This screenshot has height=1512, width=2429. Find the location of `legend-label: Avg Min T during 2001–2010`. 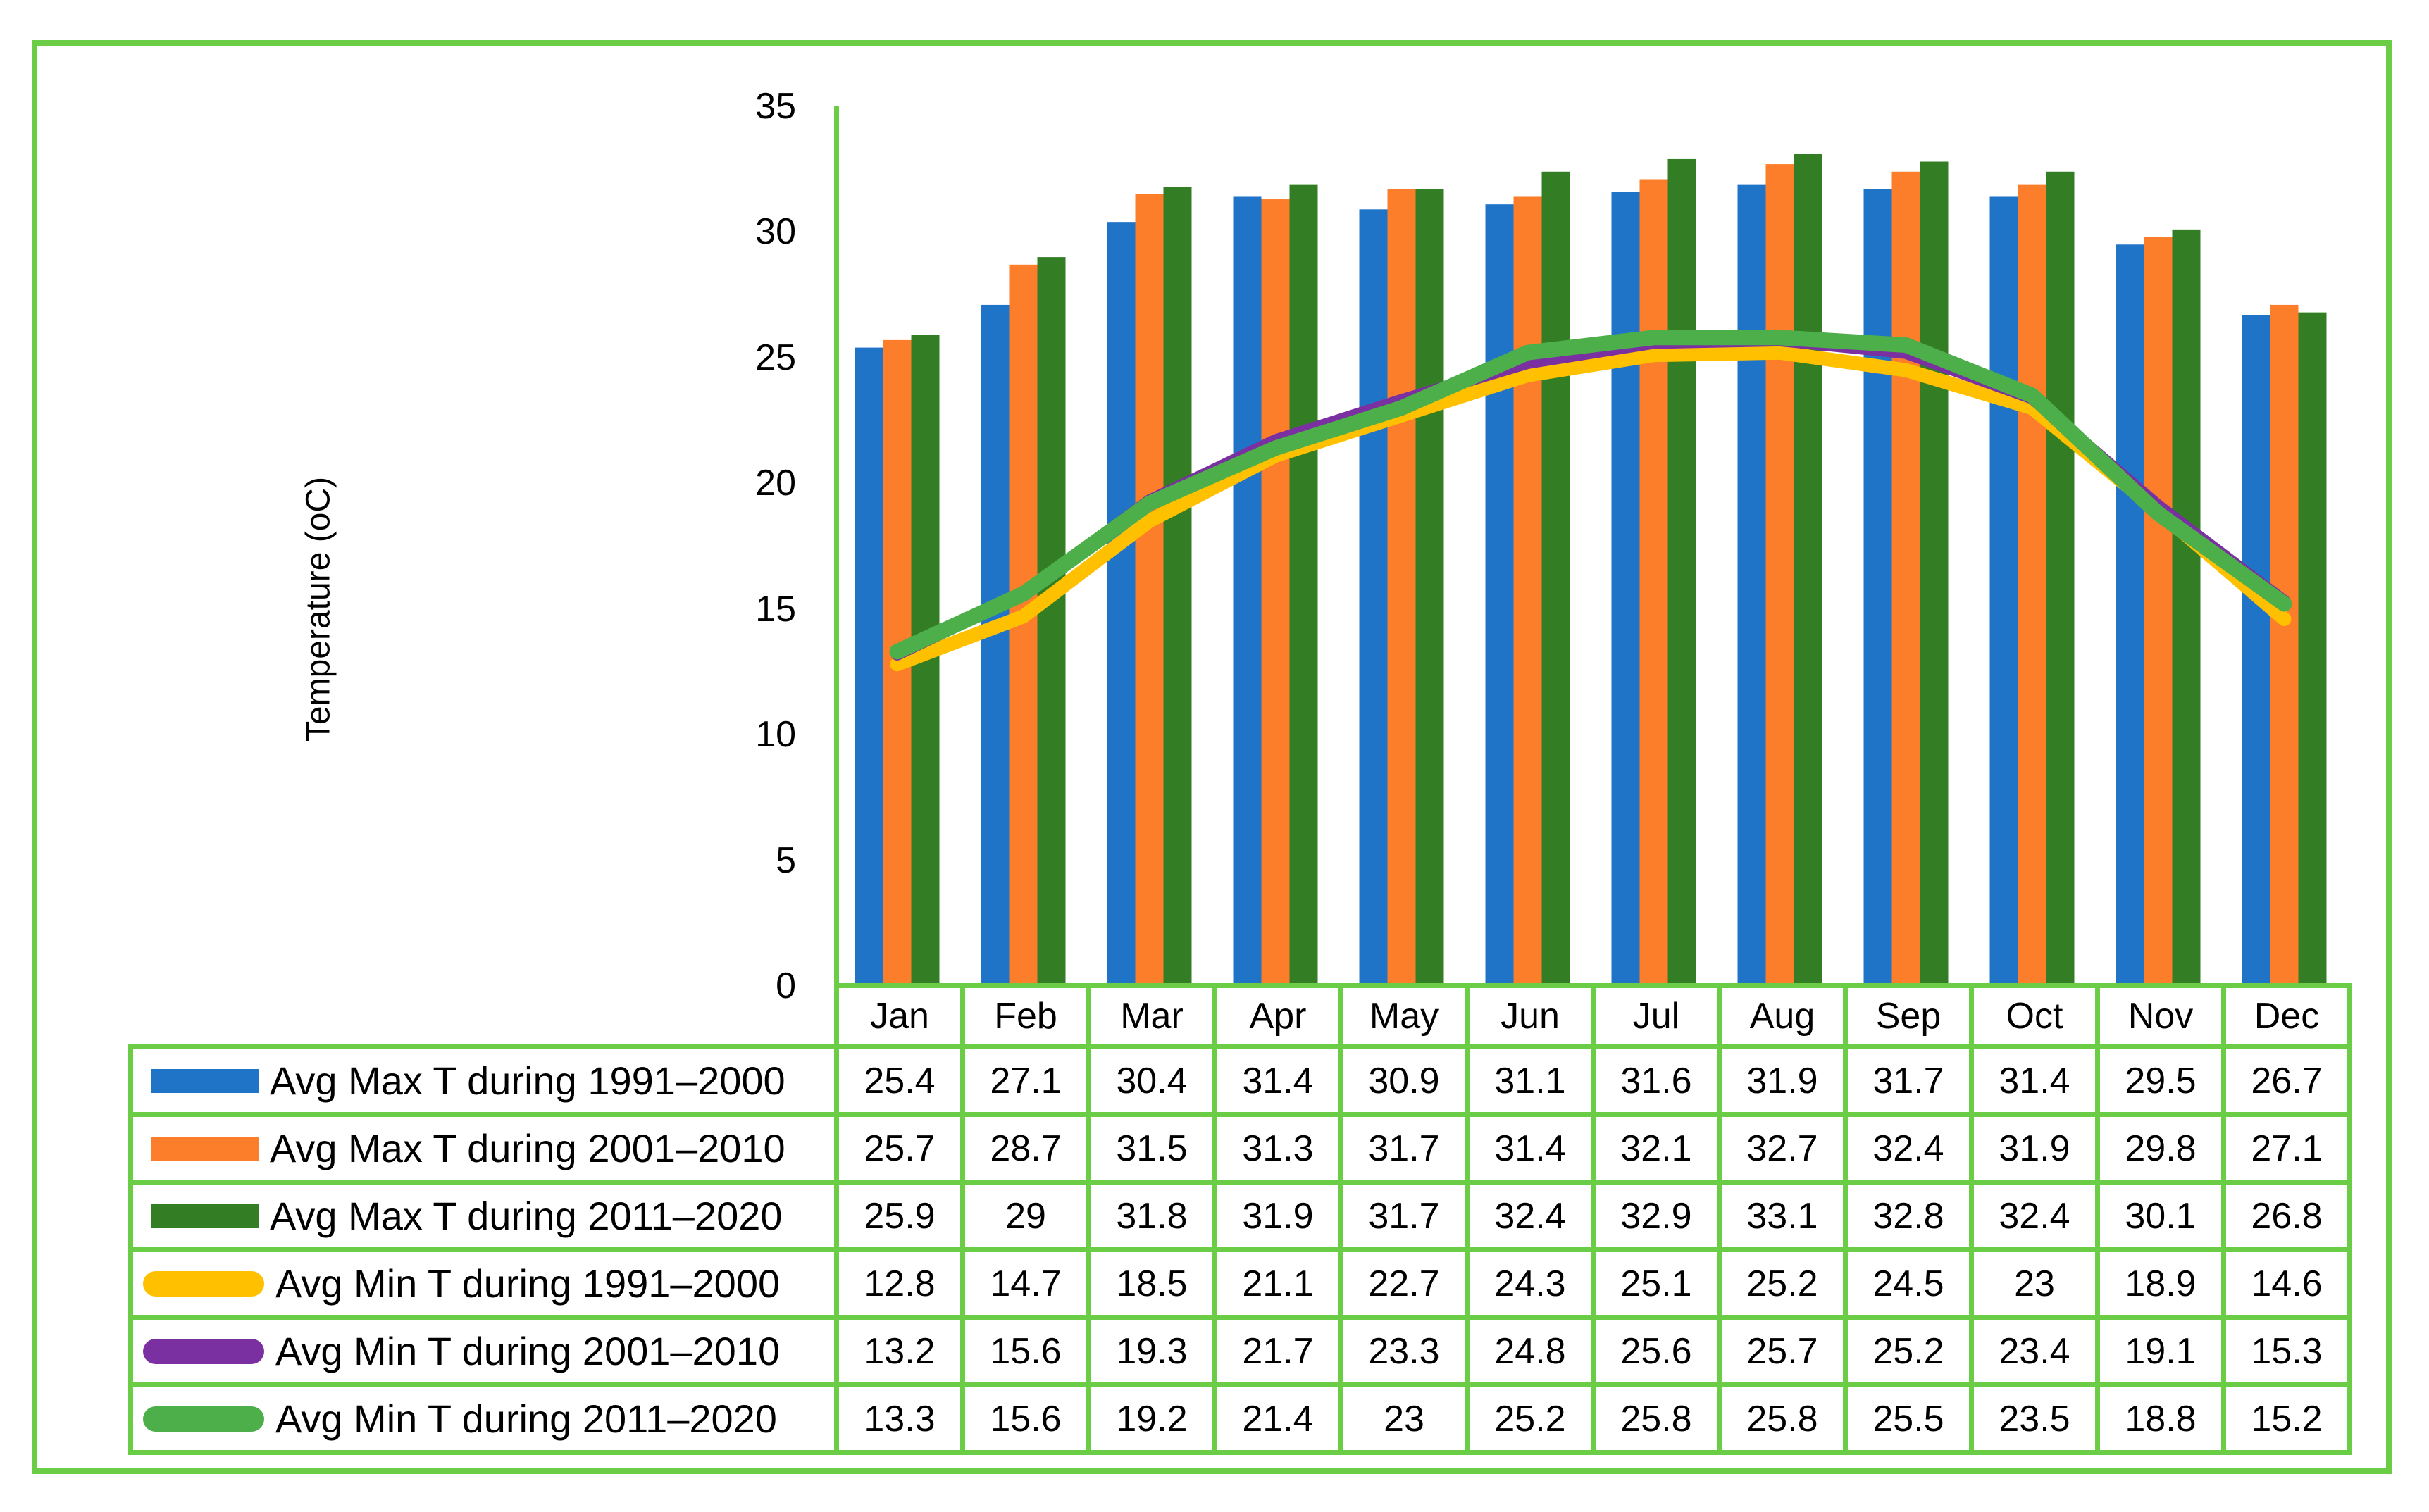

legend-label: Avg Min T during 2001–2010 is located at coordinates (528, 1351).